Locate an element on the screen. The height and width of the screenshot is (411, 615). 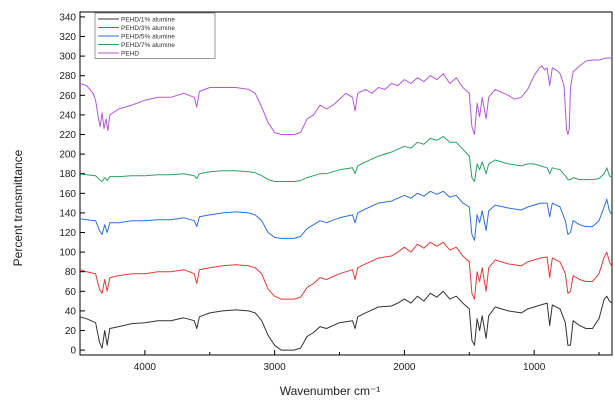
x-axis-title: Wavenumber cm⁻¹ is located at coordinates (330, 391).